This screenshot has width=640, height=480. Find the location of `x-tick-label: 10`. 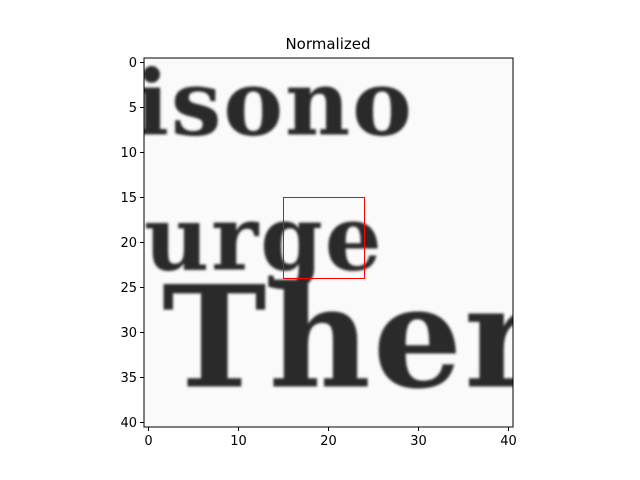

x-tick-label: 10 is located at coordinates (238, 441).